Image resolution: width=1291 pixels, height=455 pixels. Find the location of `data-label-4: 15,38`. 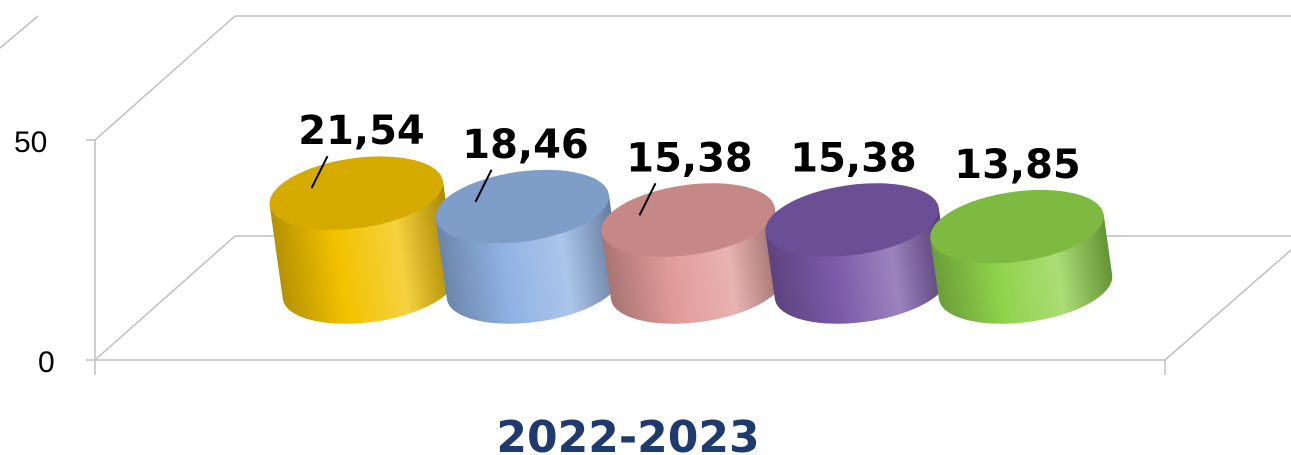

data-label-4: 15,38 is located at coordinates (853, 158).